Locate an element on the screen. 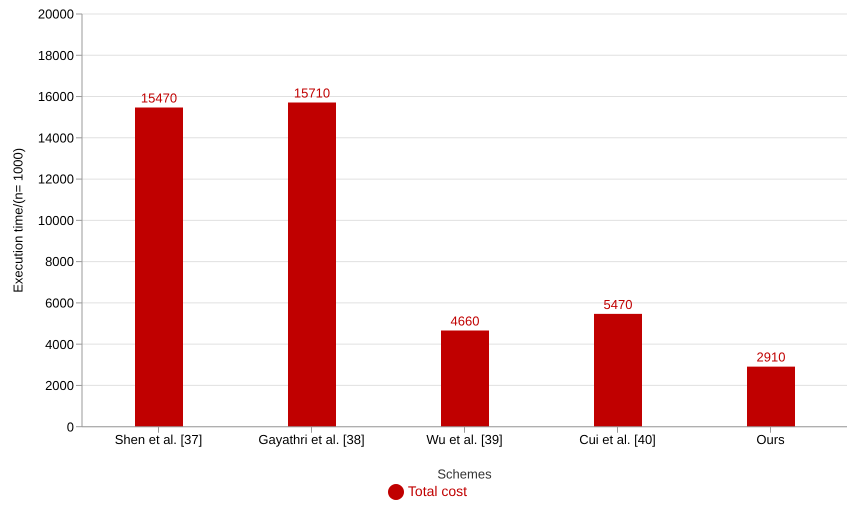 Image resolution: width=859 pixels, height=508 pixels. x-tick-label: Ours is located at coordinates (771, 439).